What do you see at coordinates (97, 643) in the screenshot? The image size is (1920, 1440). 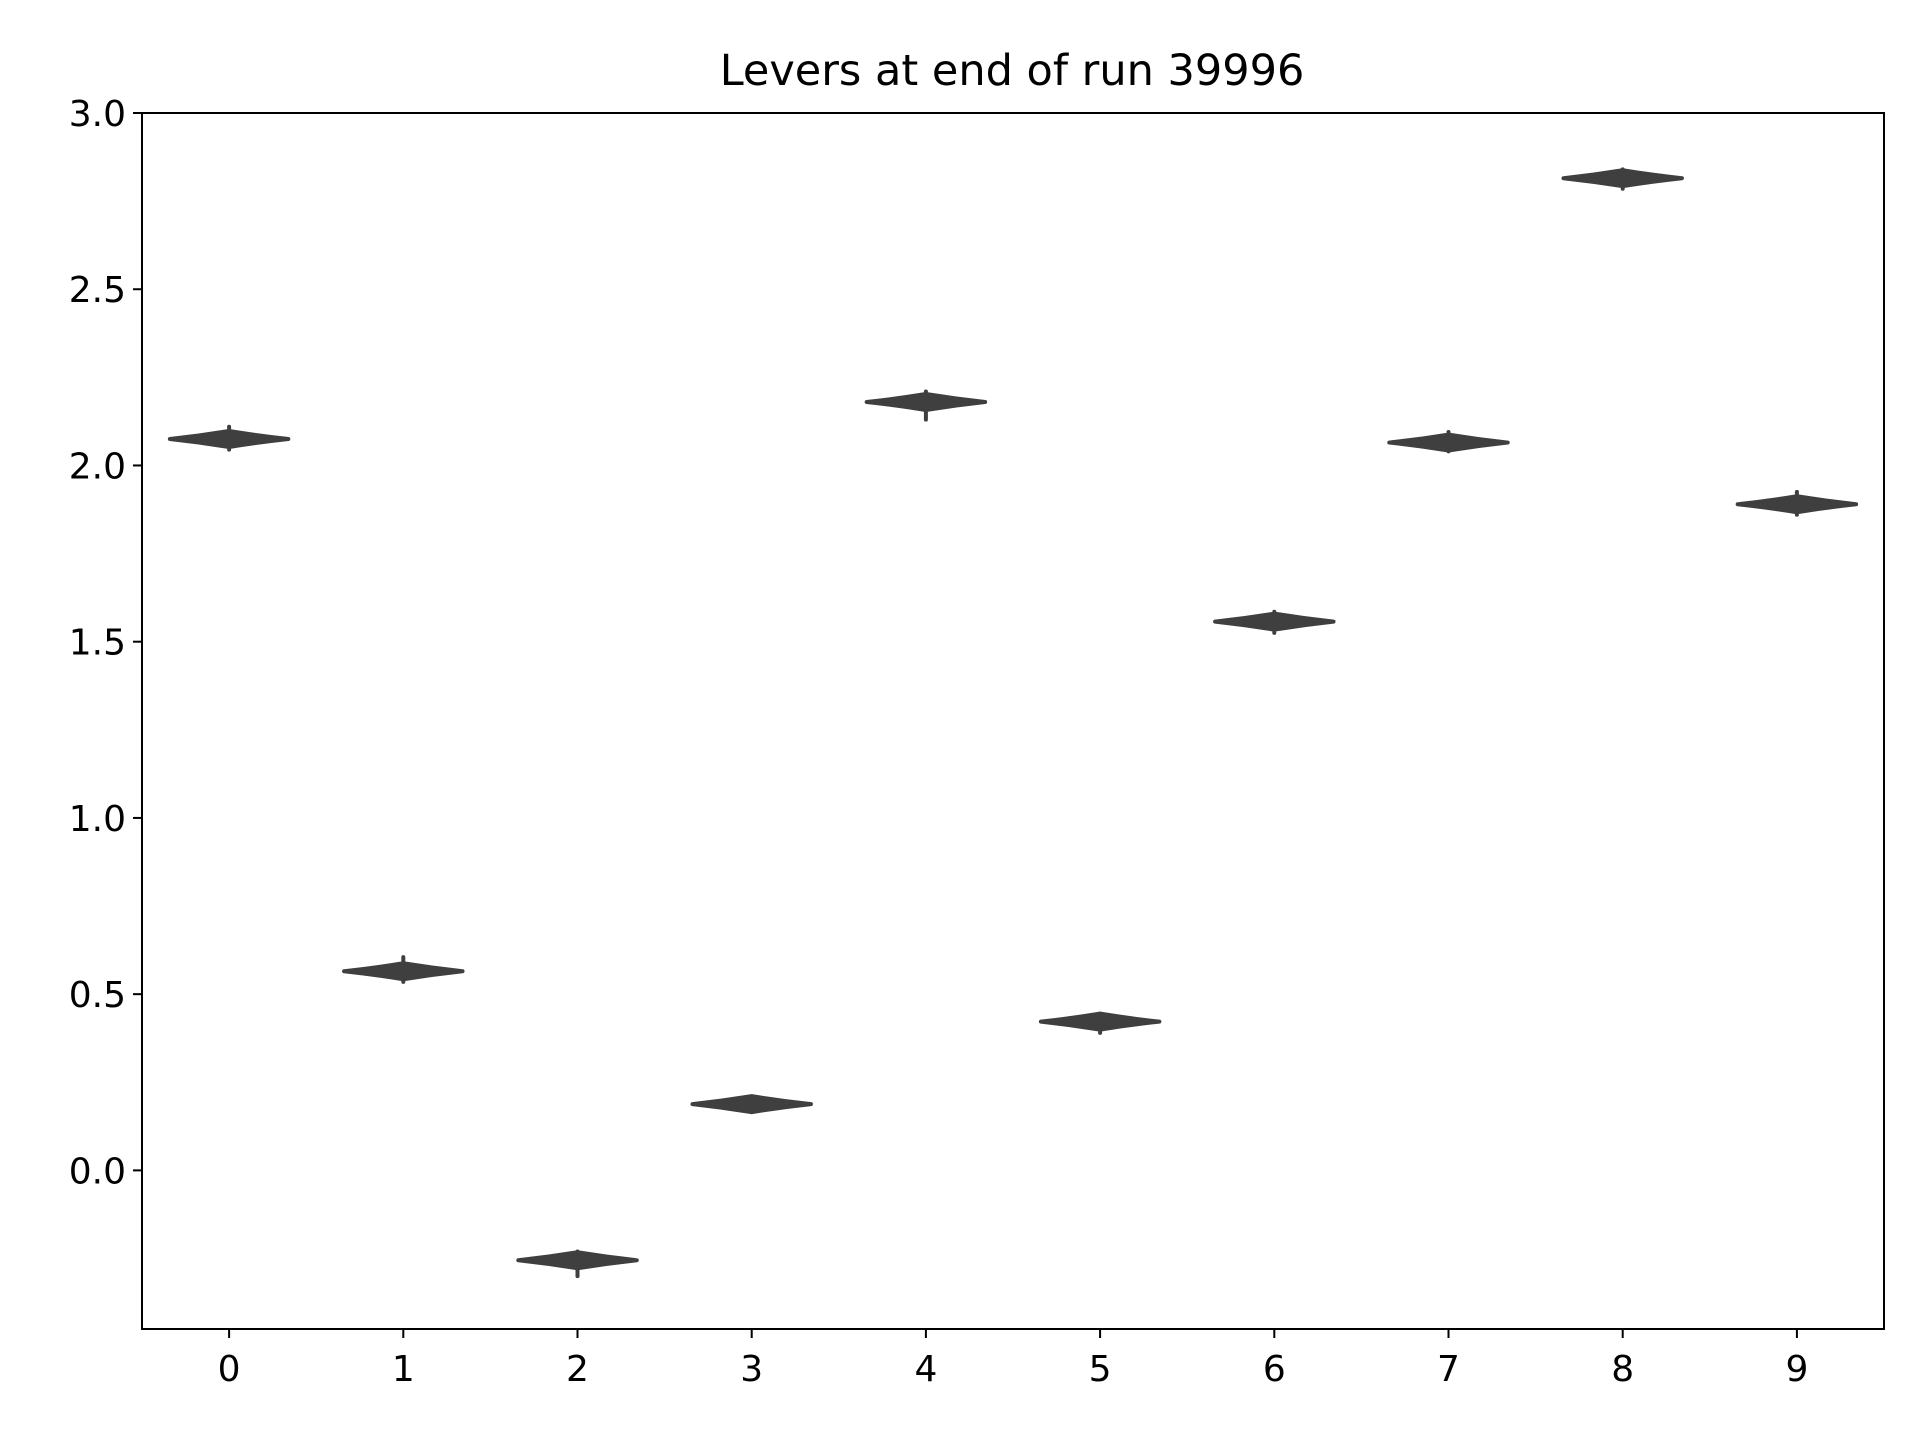 I see `y-tick-label-1.5: 1.5` at bounding box center [97, 643].